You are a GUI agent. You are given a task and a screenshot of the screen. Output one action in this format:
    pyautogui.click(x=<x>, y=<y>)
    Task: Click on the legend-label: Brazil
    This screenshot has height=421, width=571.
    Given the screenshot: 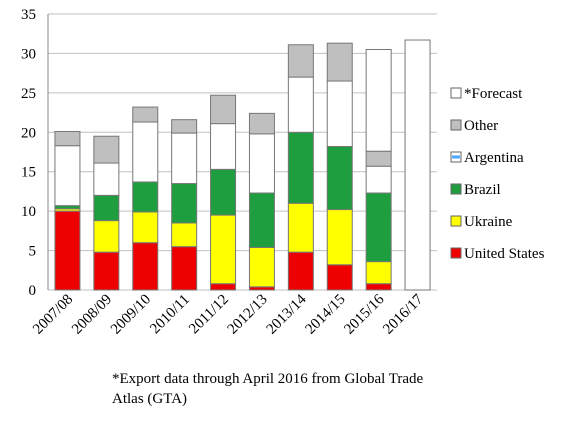 What is the action you would take?
    pyautogui.click(x=482, y=190)
    